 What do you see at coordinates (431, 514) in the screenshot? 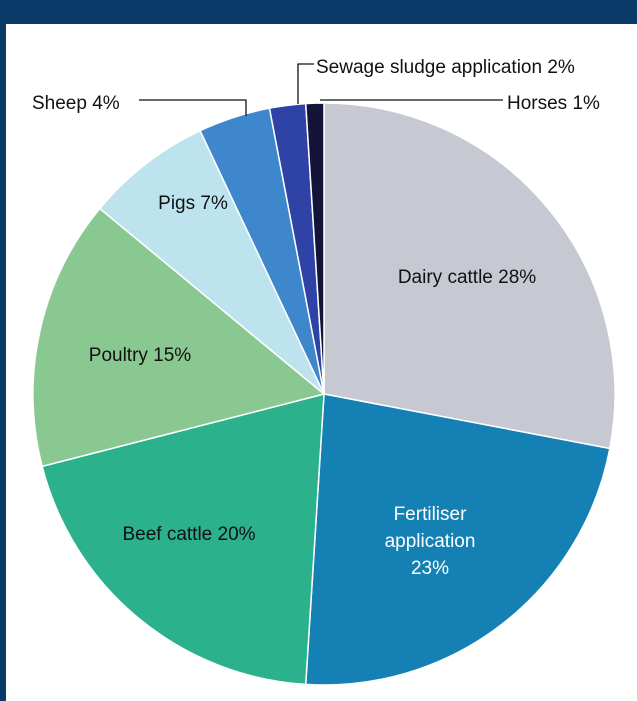
I see `slice-label-line: Fertiliser` at bounding box center [431, 514].